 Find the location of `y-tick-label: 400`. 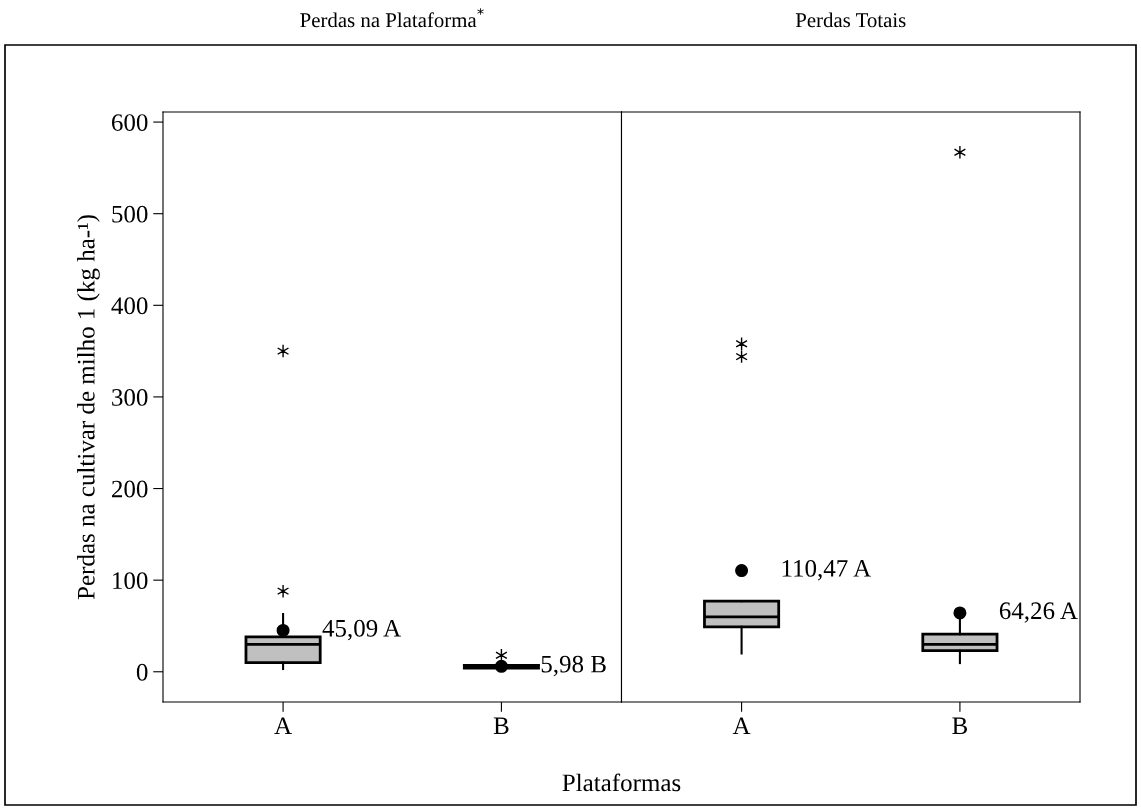

y-tick-label: 400 is located at coordinates (129, 306).